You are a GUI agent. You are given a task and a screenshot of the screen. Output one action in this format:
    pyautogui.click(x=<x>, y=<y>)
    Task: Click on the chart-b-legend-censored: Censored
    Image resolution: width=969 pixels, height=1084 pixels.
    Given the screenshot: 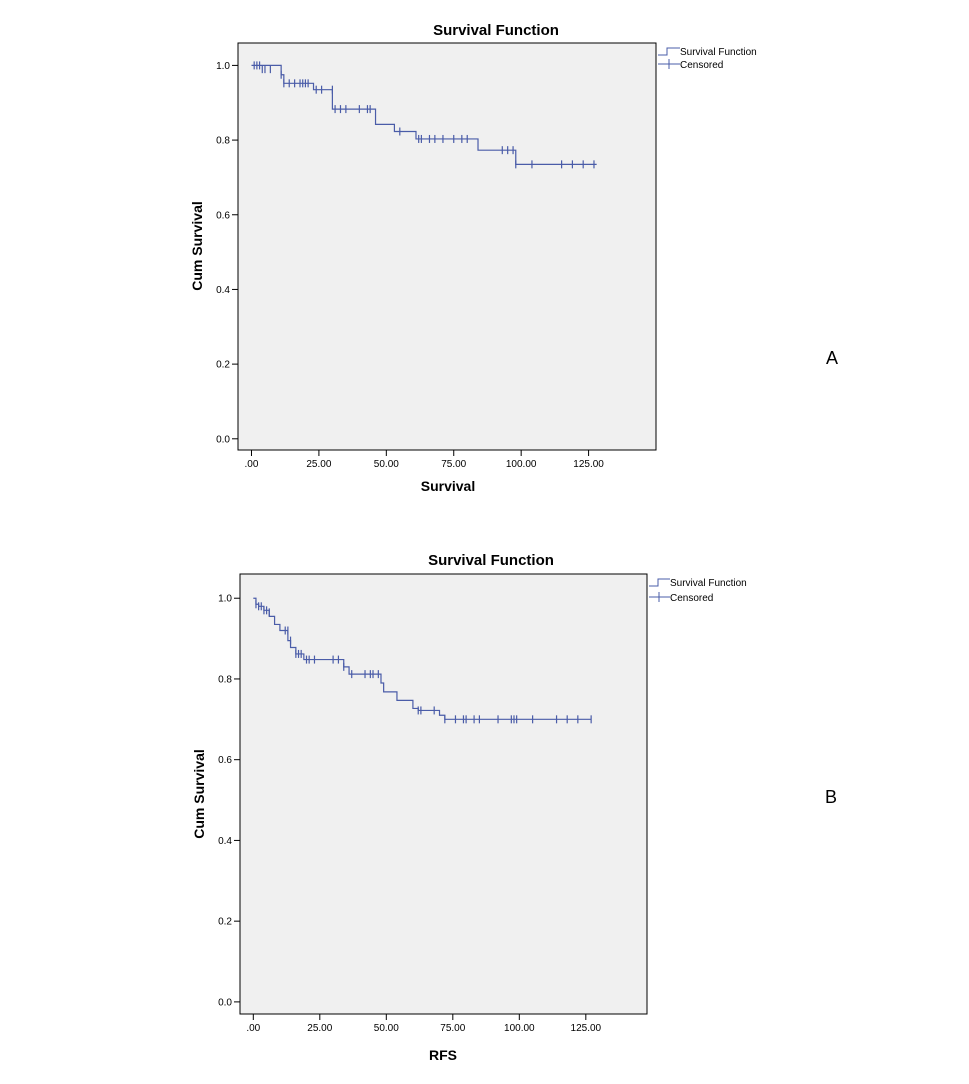 What is the action you would take?
    pyautogui.click(x=691, y=598)
    